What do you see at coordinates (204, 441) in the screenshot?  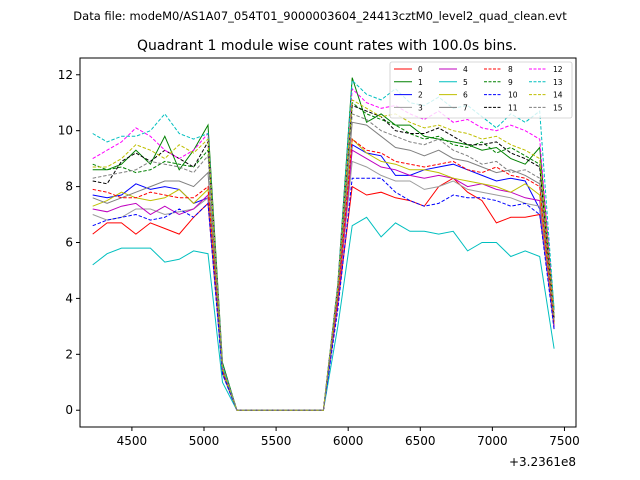 I see `x-tick-label: 5000` at bounding box center [204, 441].